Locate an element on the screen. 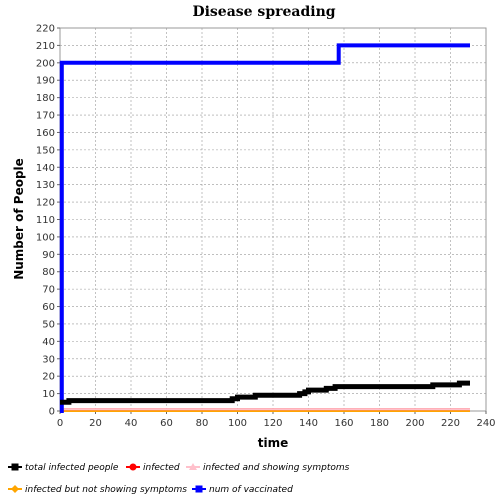 The height and width of the screenshot is (500, 500). x-tick-label: 140 is located at coordinates (308, 423).